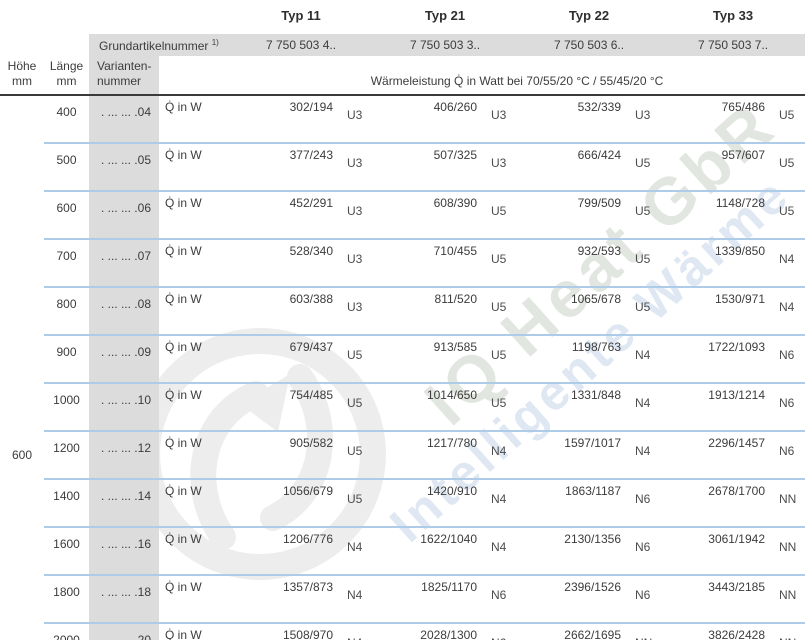  I want to click on varianten-nummer: . ... ... .05, so click(124, 166).